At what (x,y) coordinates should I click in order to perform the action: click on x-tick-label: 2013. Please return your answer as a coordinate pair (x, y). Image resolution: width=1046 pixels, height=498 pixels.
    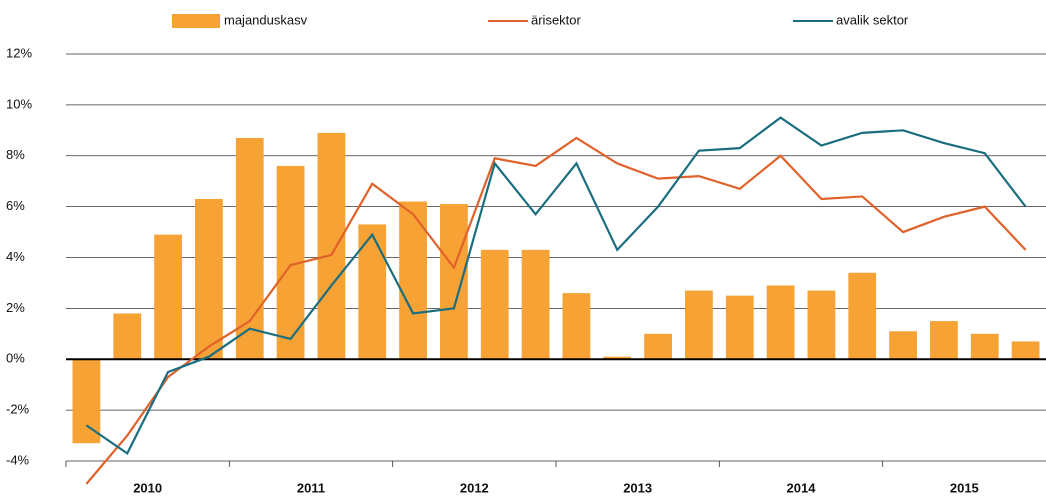
    Looking at the image, I should click on (637, 487).